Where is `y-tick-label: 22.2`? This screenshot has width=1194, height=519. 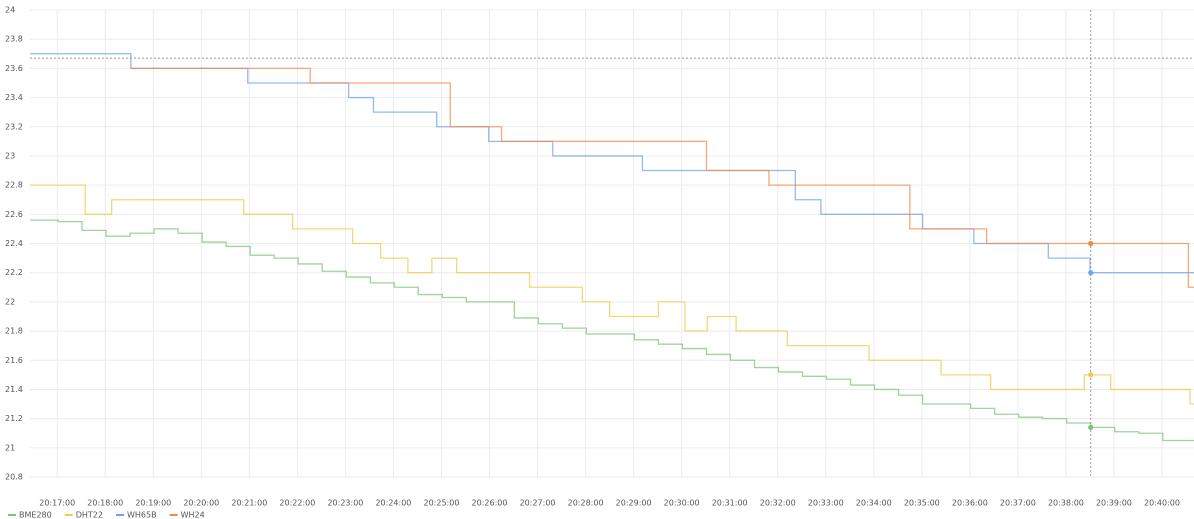
y-tick-label: 22.2 is located at coordinates (14, 272).